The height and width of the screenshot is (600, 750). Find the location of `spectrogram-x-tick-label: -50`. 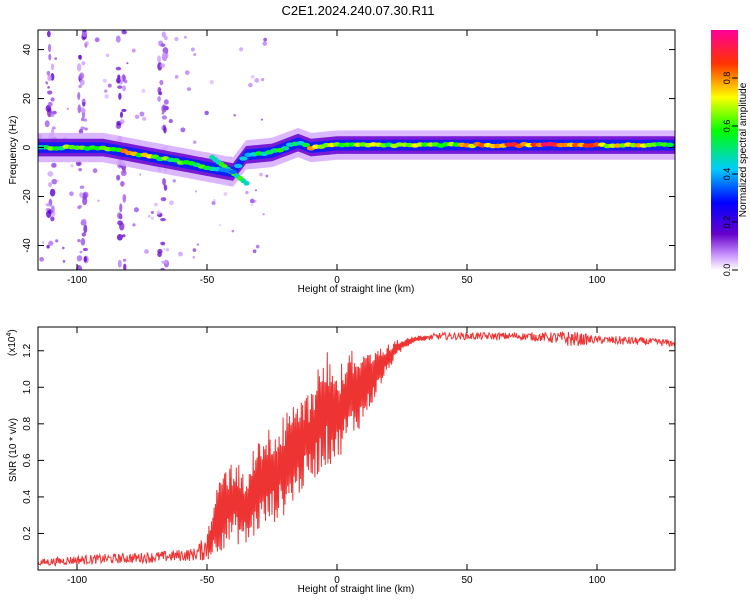

spectrogram-x-tick-label: -50 is located at coordinates (207, 280).